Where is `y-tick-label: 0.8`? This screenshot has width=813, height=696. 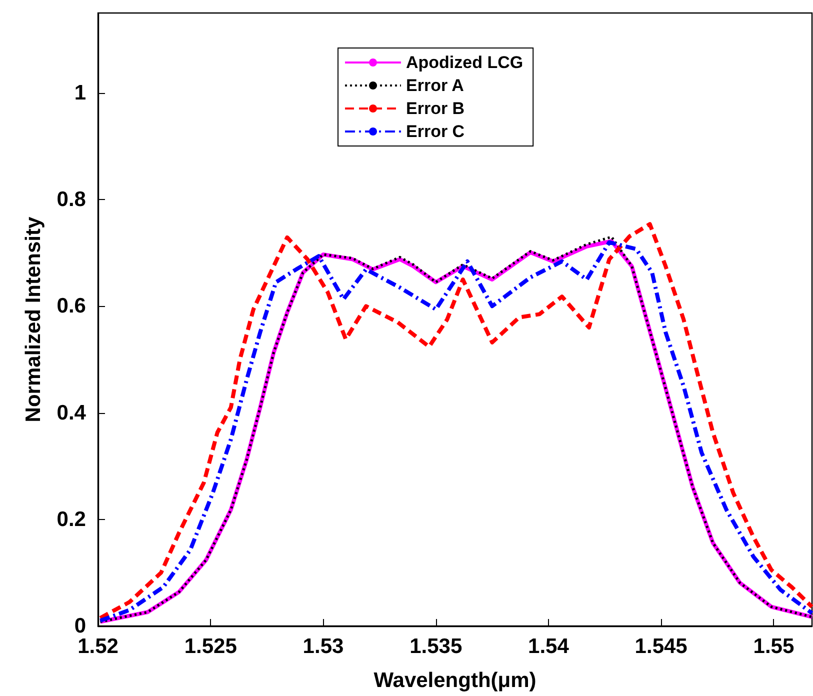
y-tick-label: 0.8 is located at coordinates (71, 200).